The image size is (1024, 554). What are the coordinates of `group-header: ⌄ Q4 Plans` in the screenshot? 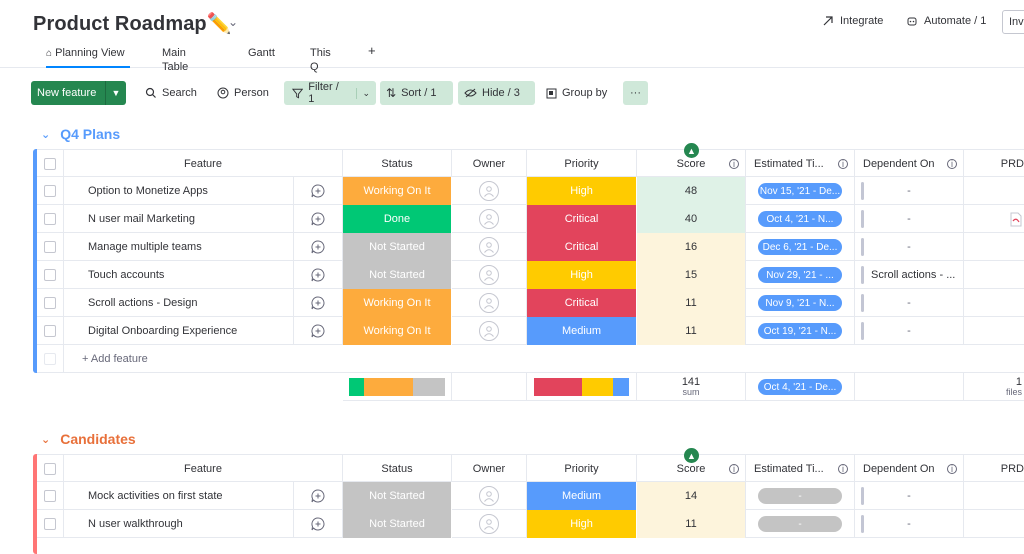 It's located at (80, 134).